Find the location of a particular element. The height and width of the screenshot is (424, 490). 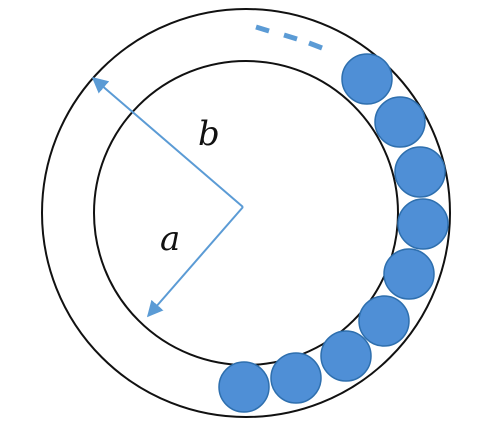

continuation-dashes is located at coordinates (289, 37).